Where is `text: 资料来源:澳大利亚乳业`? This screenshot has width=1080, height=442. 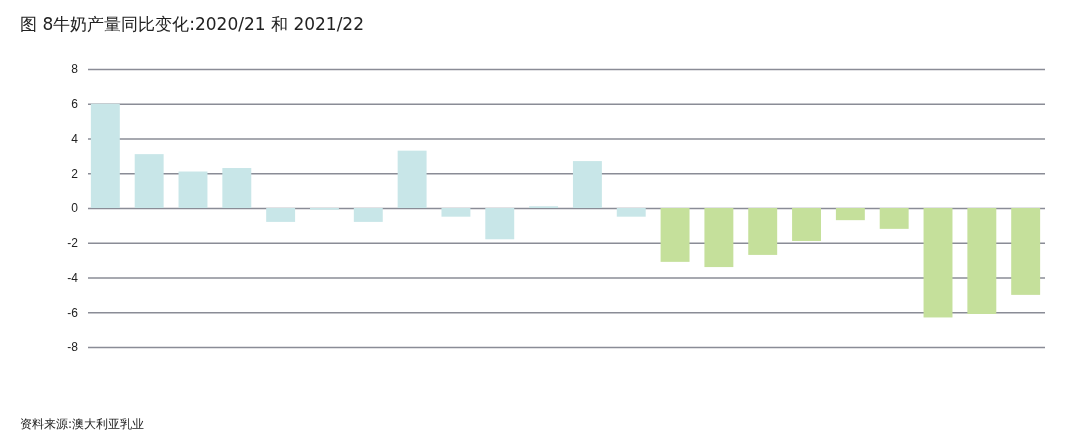
text: 资料来源:澳大利亚乳业 is located at coordinates (82, 424).